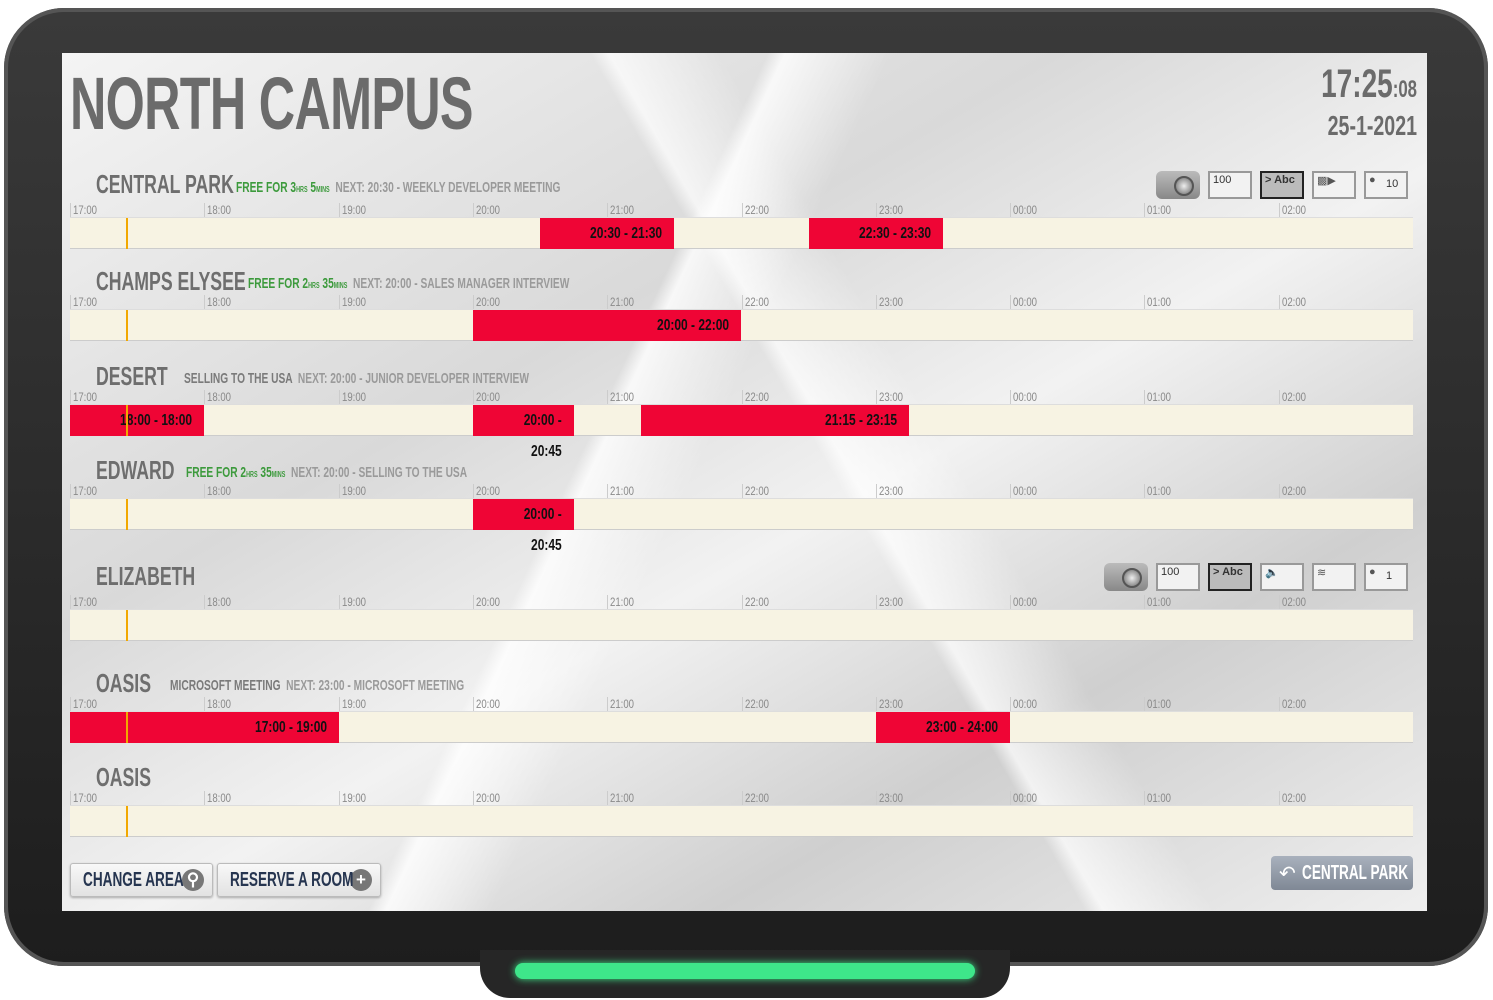 This screenshot has width=1493, height=1000. I want to click on page-title-text: NORTH CAMPUS, so click(271, 103).